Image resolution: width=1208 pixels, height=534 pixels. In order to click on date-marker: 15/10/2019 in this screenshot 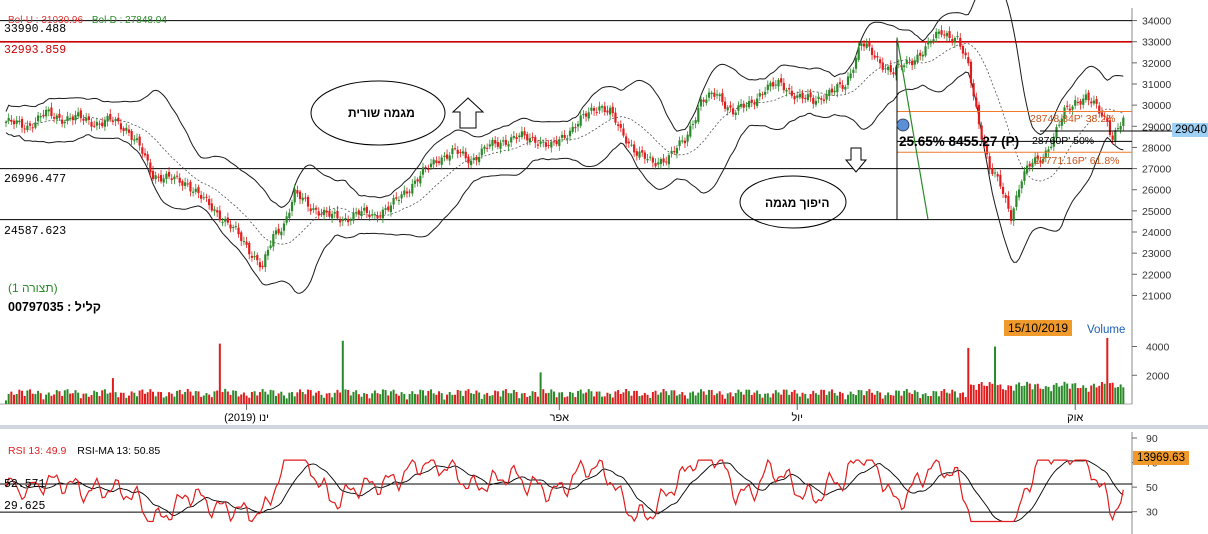, I will do `click(1038, 328)`.